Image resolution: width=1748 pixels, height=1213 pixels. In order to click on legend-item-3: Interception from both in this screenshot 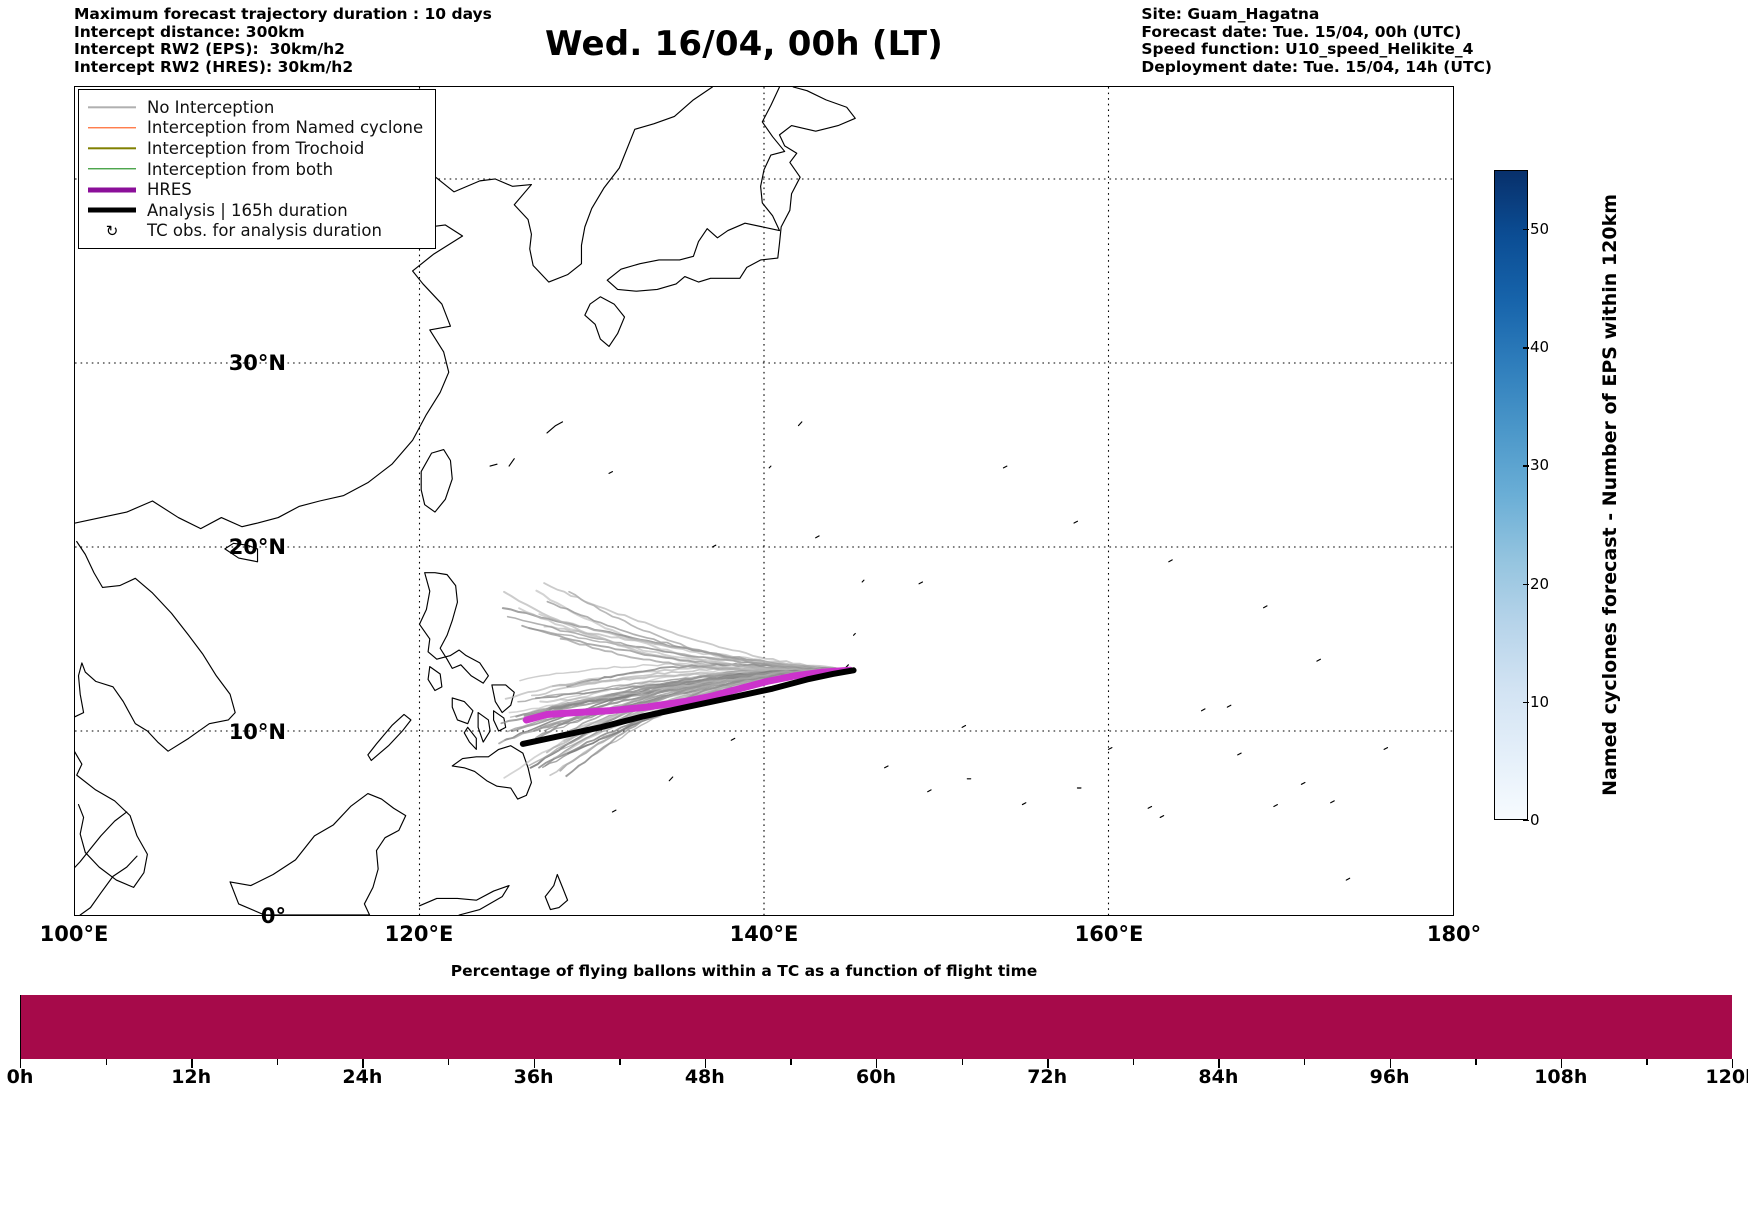, I will do `click(255, 169)`.